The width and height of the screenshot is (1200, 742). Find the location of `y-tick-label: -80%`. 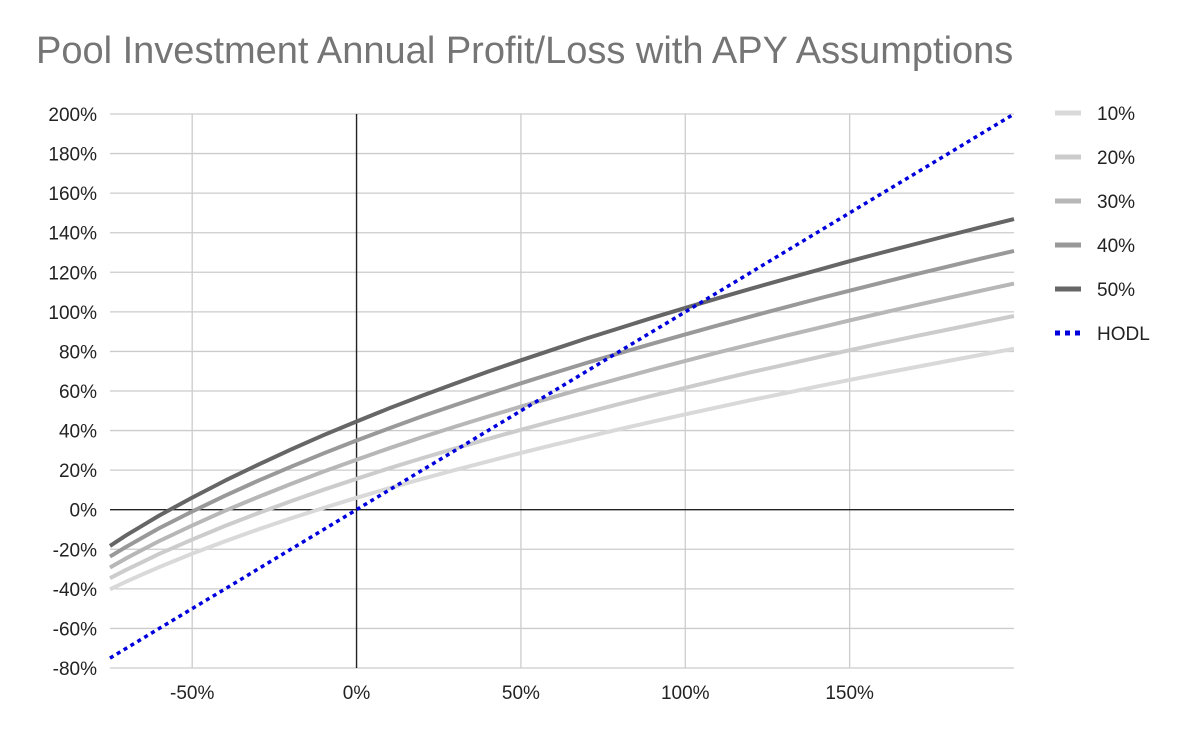

y-tick-label: -80% is located at coordinates (75, 669).